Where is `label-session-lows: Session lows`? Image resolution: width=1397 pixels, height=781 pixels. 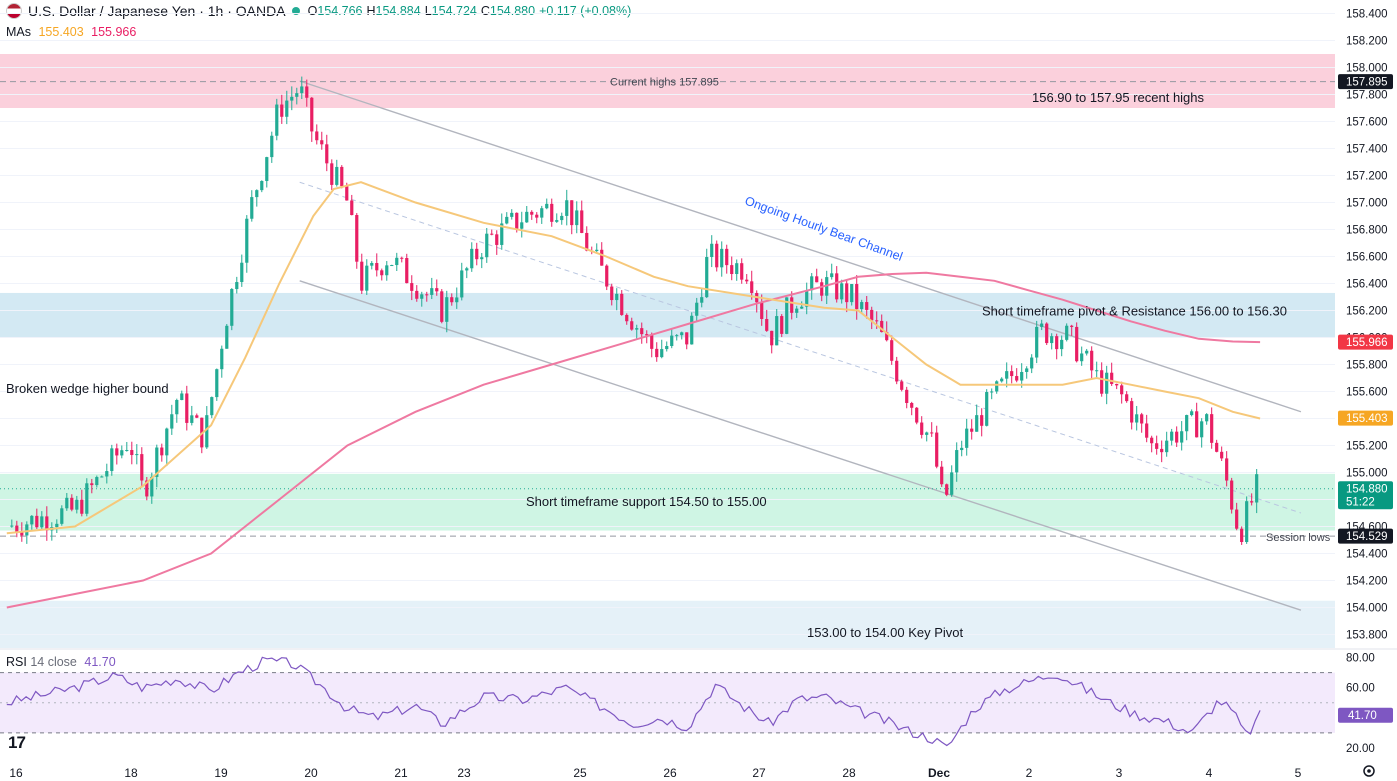
label-session-lows: Session lows is located at coordinates (1298, 538).